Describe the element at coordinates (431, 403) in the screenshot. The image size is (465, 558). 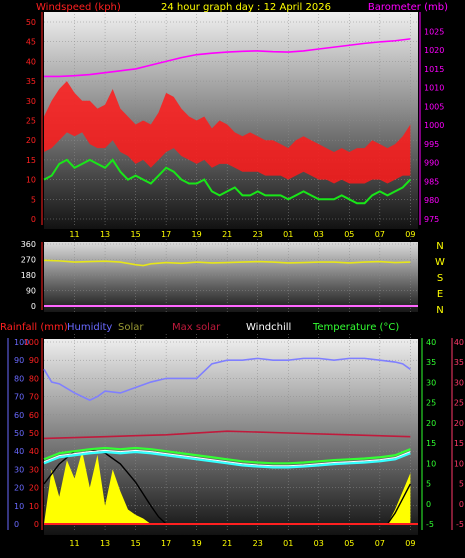
I see `temperature-tick-label: 25` at that location.